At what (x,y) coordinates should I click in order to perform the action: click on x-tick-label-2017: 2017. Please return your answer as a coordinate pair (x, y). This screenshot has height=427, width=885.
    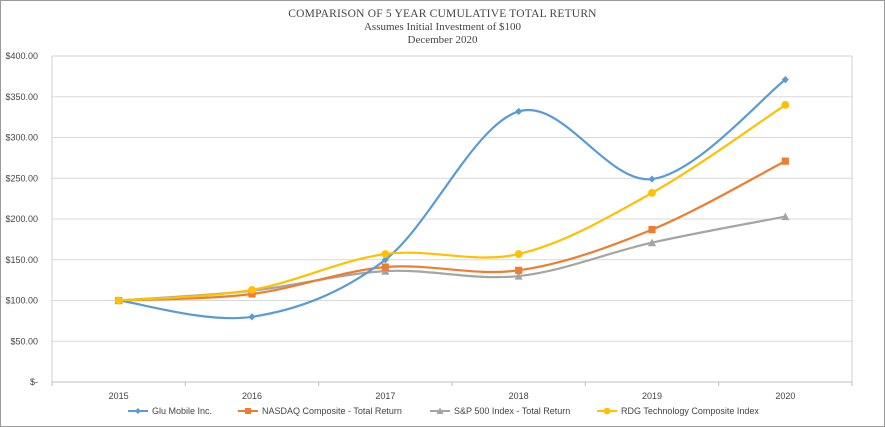
    Looking at the image, I should click on (385, 396).